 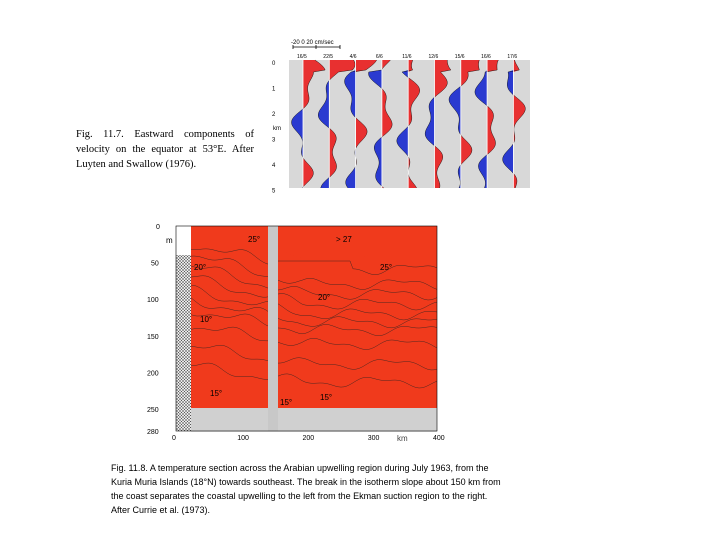 What do you see at coordinates (402, 438) in the screenshot?
I see `distance-unit-km: km` at bounding box center [402, 438].